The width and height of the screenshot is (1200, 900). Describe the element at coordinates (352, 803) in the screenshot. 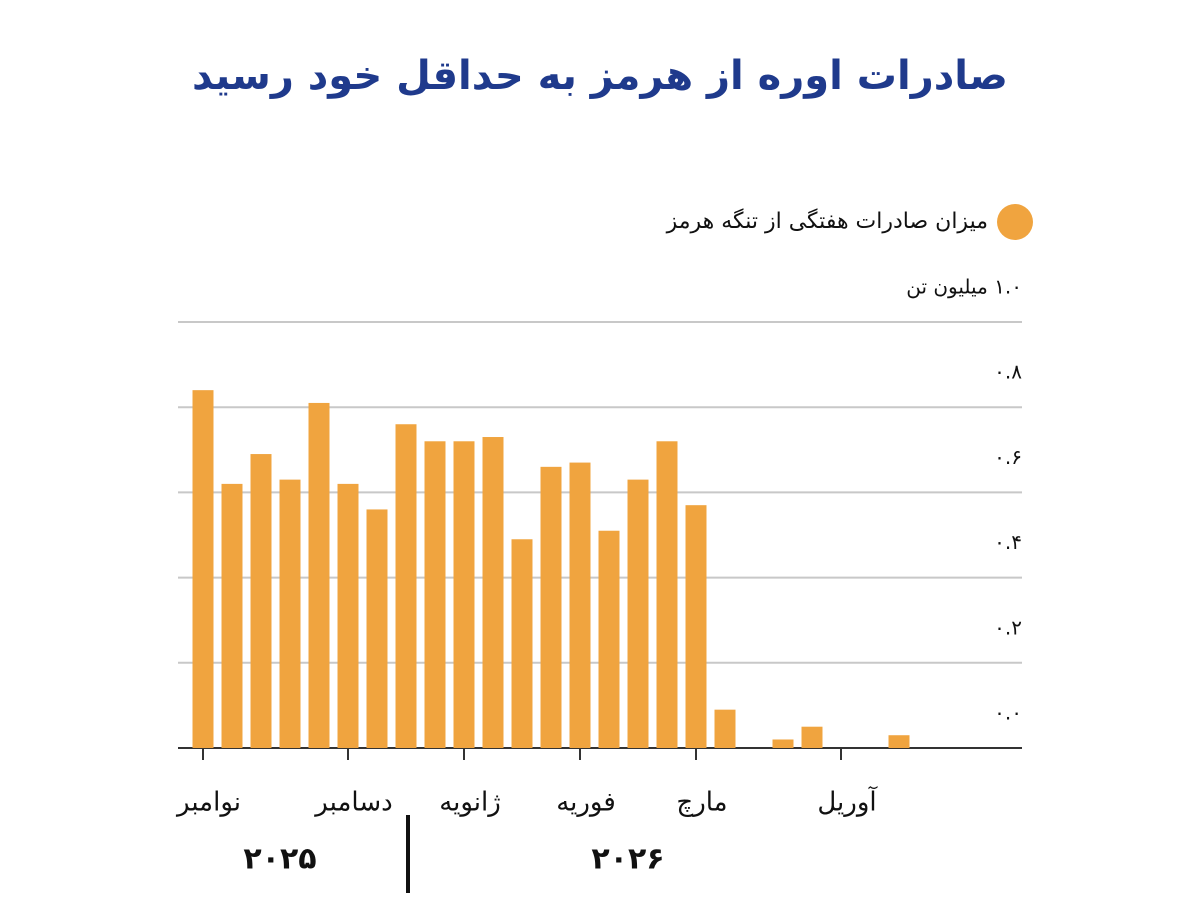

I see `x-tick-label: دسامبر` at that location.